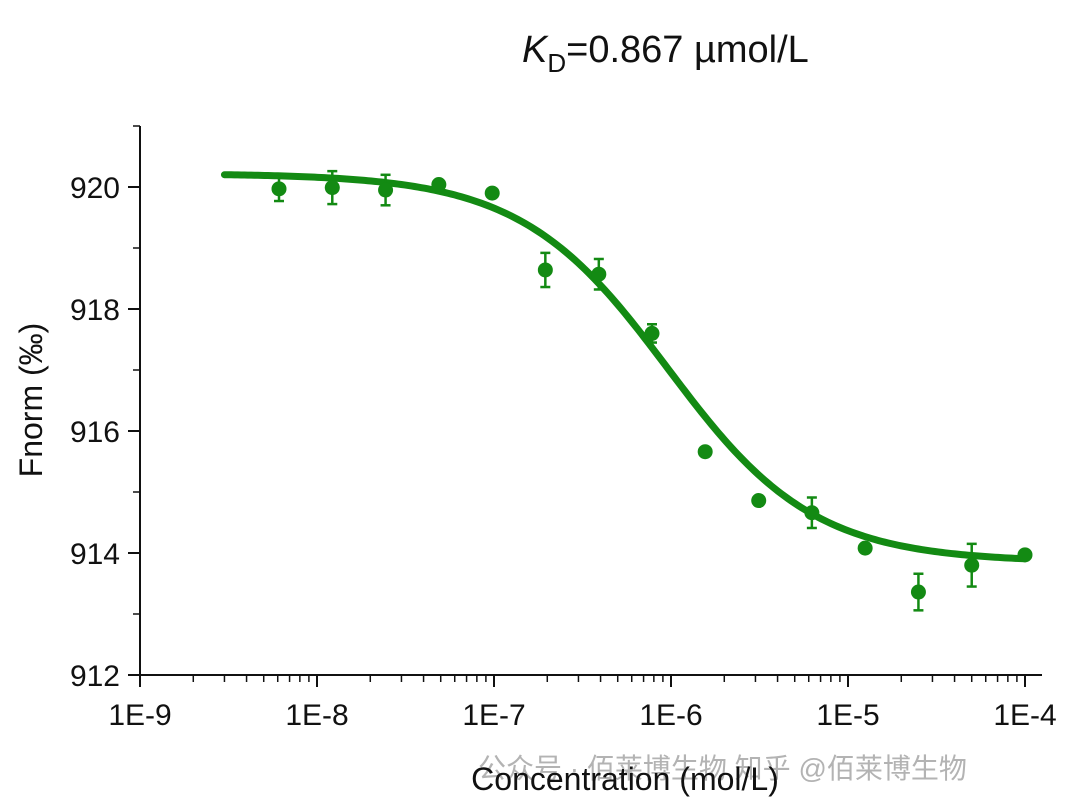  Describe the element at coordinates (95, 188) in the screenshot. I see `y-tick-label: 920` at that location.